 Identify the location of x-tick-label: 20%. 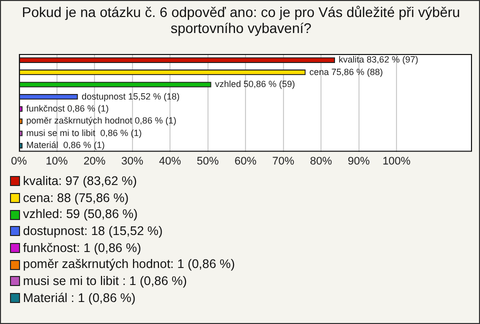
(94, 161).